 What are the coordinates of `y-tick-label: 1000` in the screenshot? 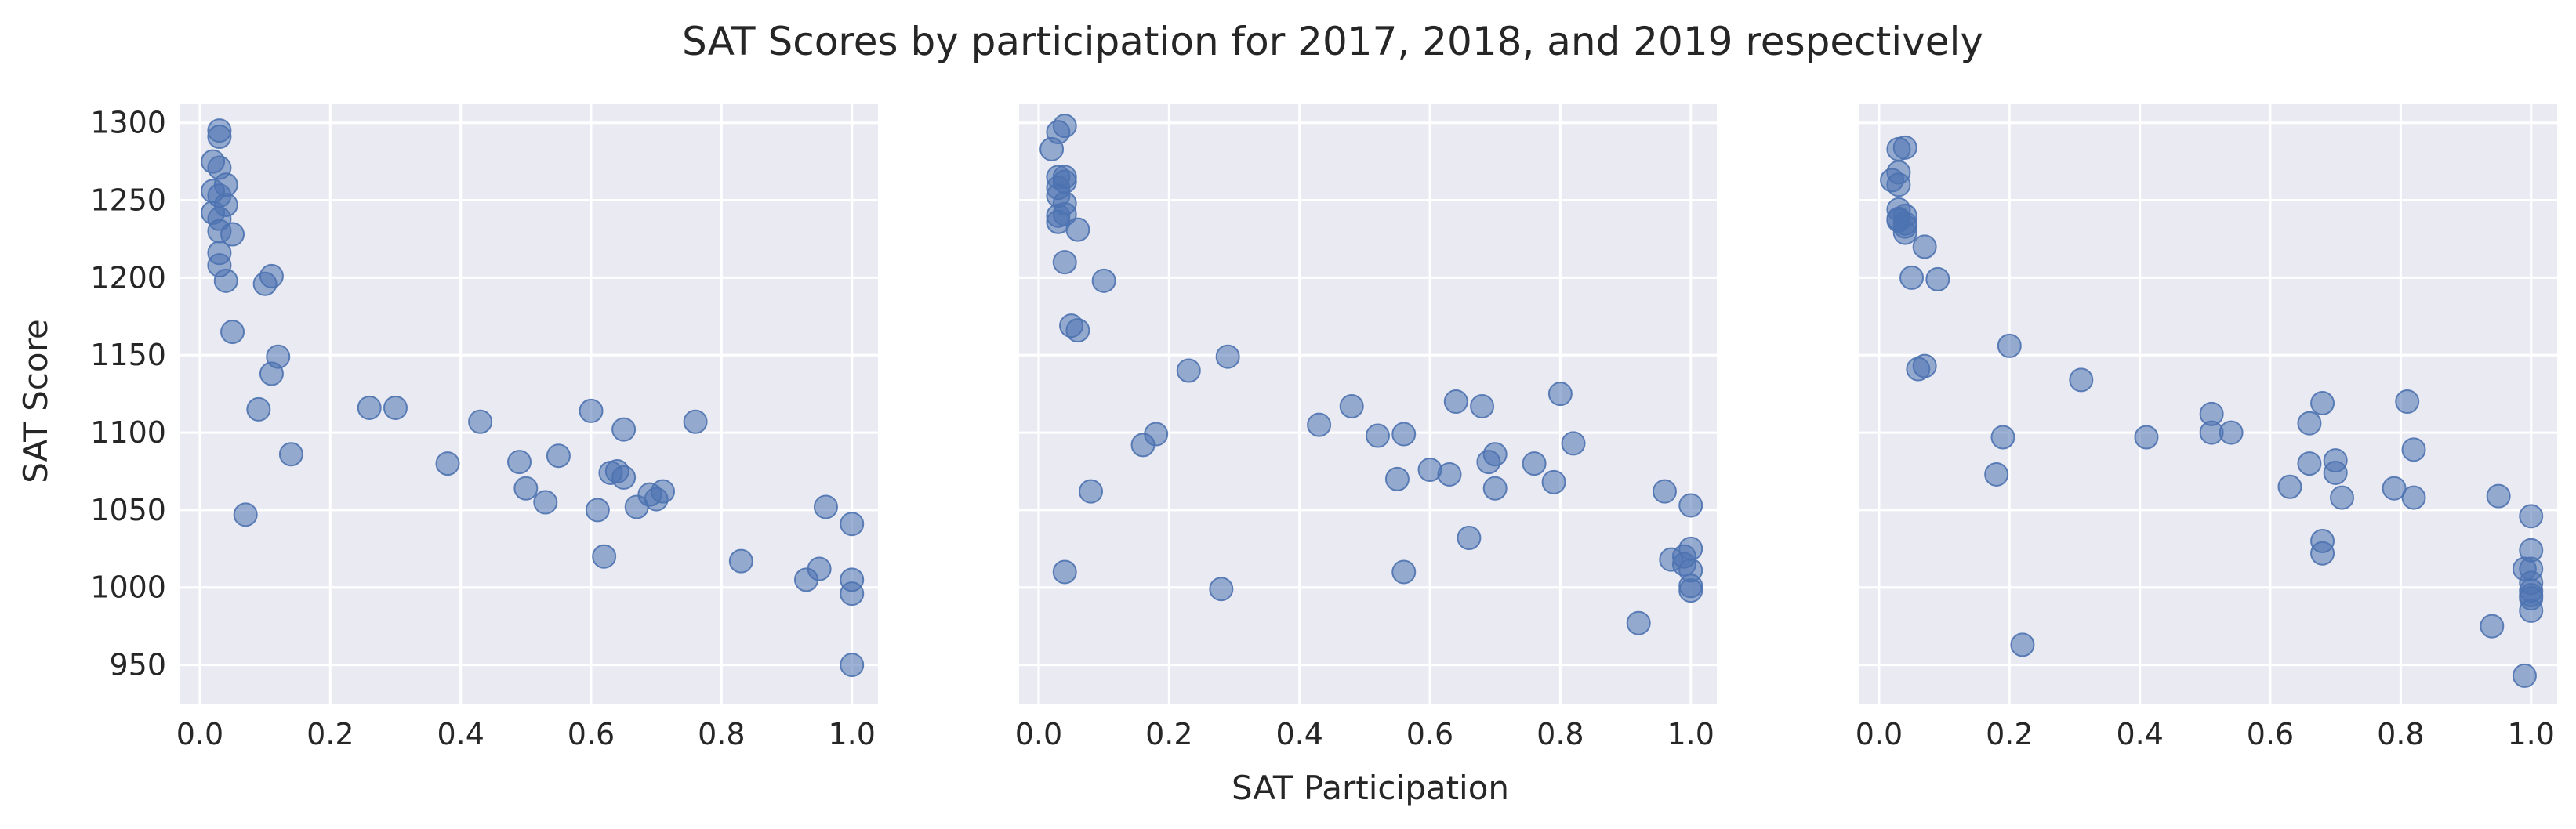 It's located at (128, 588).